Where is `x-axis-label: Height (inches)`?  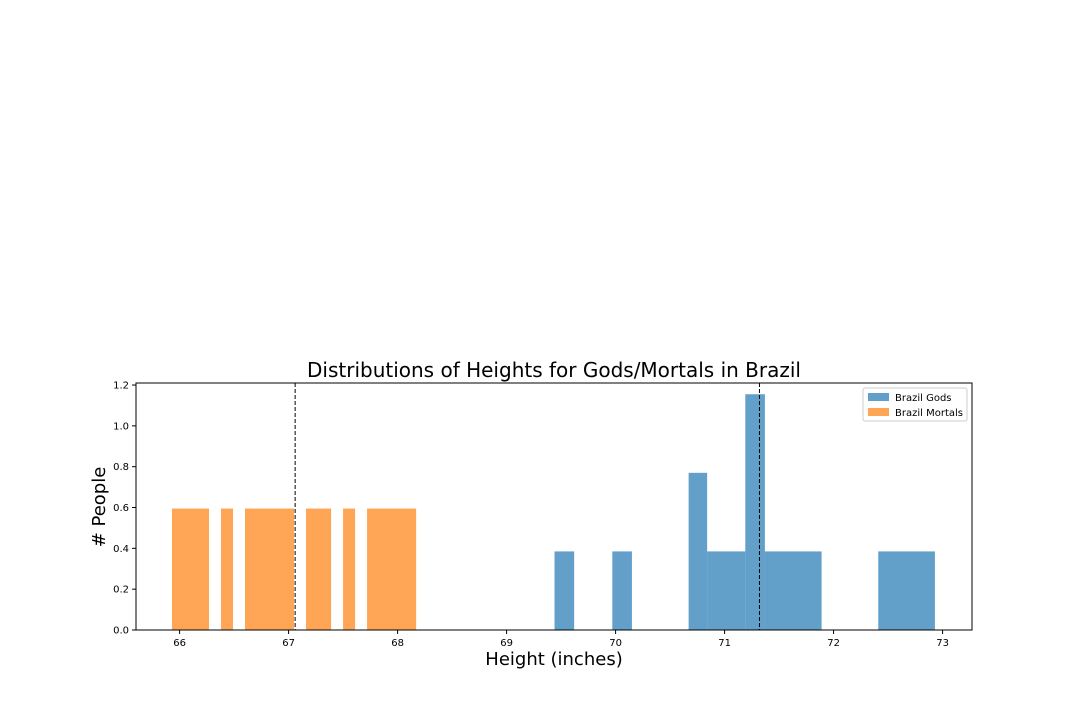 x-axis-label: Height (inches) is located at coordinates (553, 659).